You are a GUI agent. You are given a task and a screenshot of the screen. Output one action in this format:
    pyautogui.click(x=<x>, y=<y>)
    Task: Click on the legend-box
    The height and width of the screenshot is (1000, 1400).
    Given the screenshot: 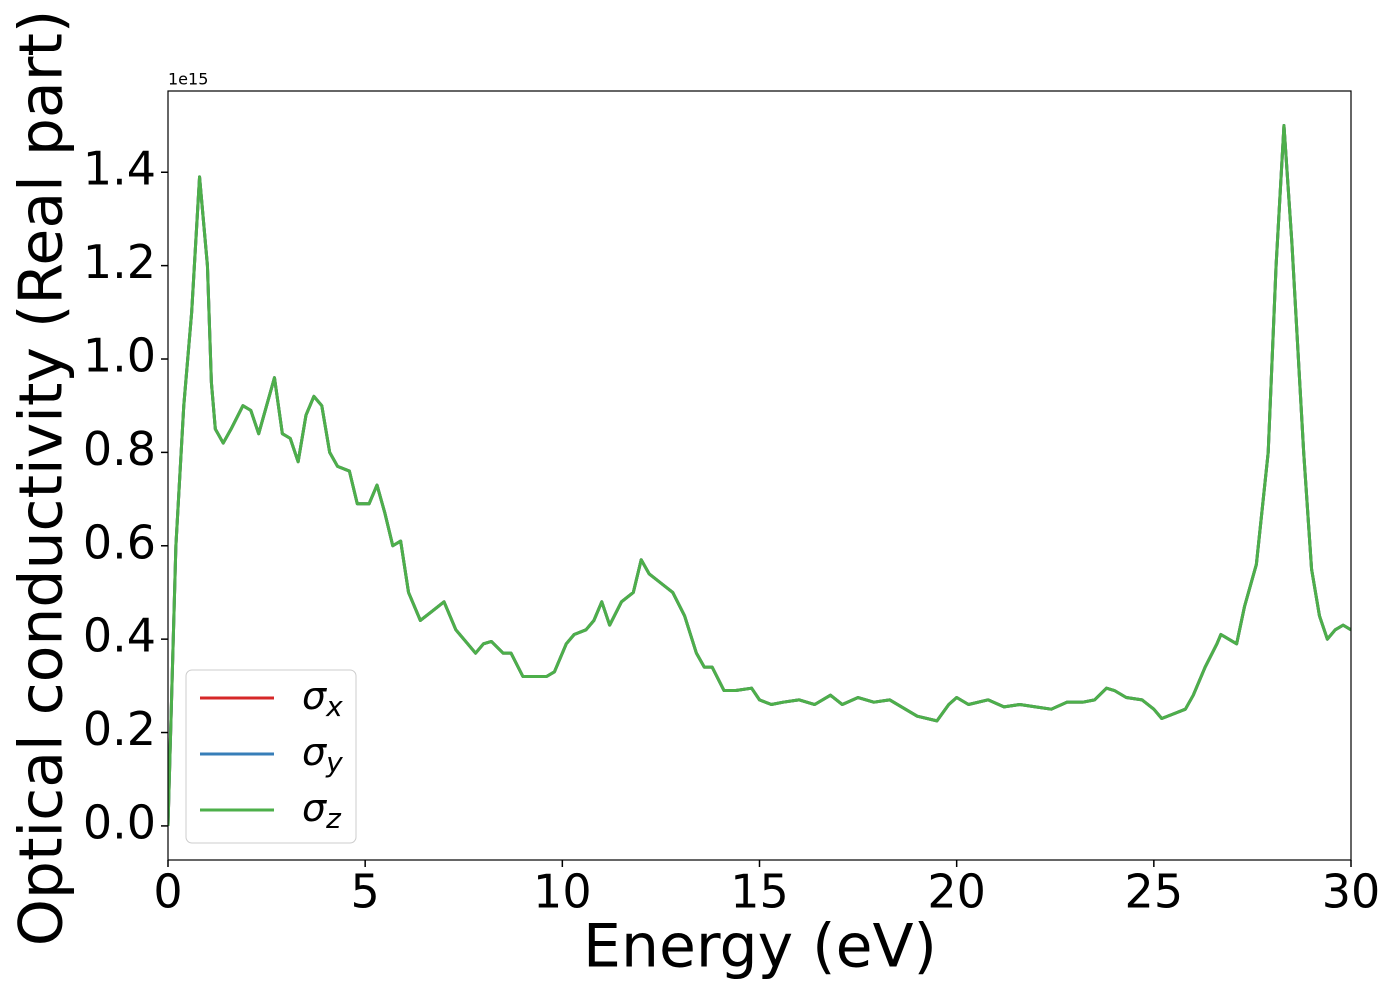 What is the action you would take?
    pyautogui.click(x=271, y=756)
    